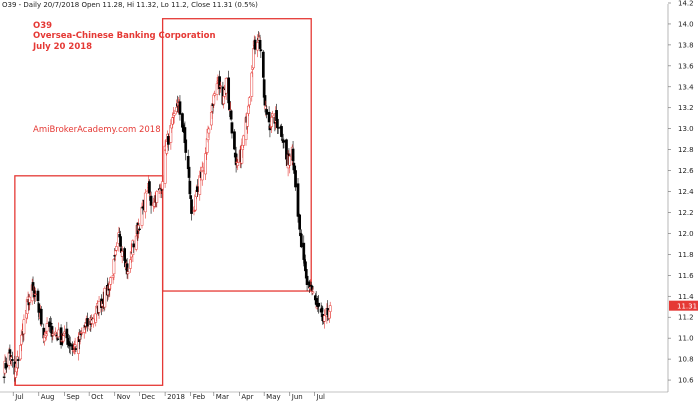 Image resolution: width=700 pixels, height=402 pixels. I want to click on y-tick-label: 14.2, so click(686, 4).